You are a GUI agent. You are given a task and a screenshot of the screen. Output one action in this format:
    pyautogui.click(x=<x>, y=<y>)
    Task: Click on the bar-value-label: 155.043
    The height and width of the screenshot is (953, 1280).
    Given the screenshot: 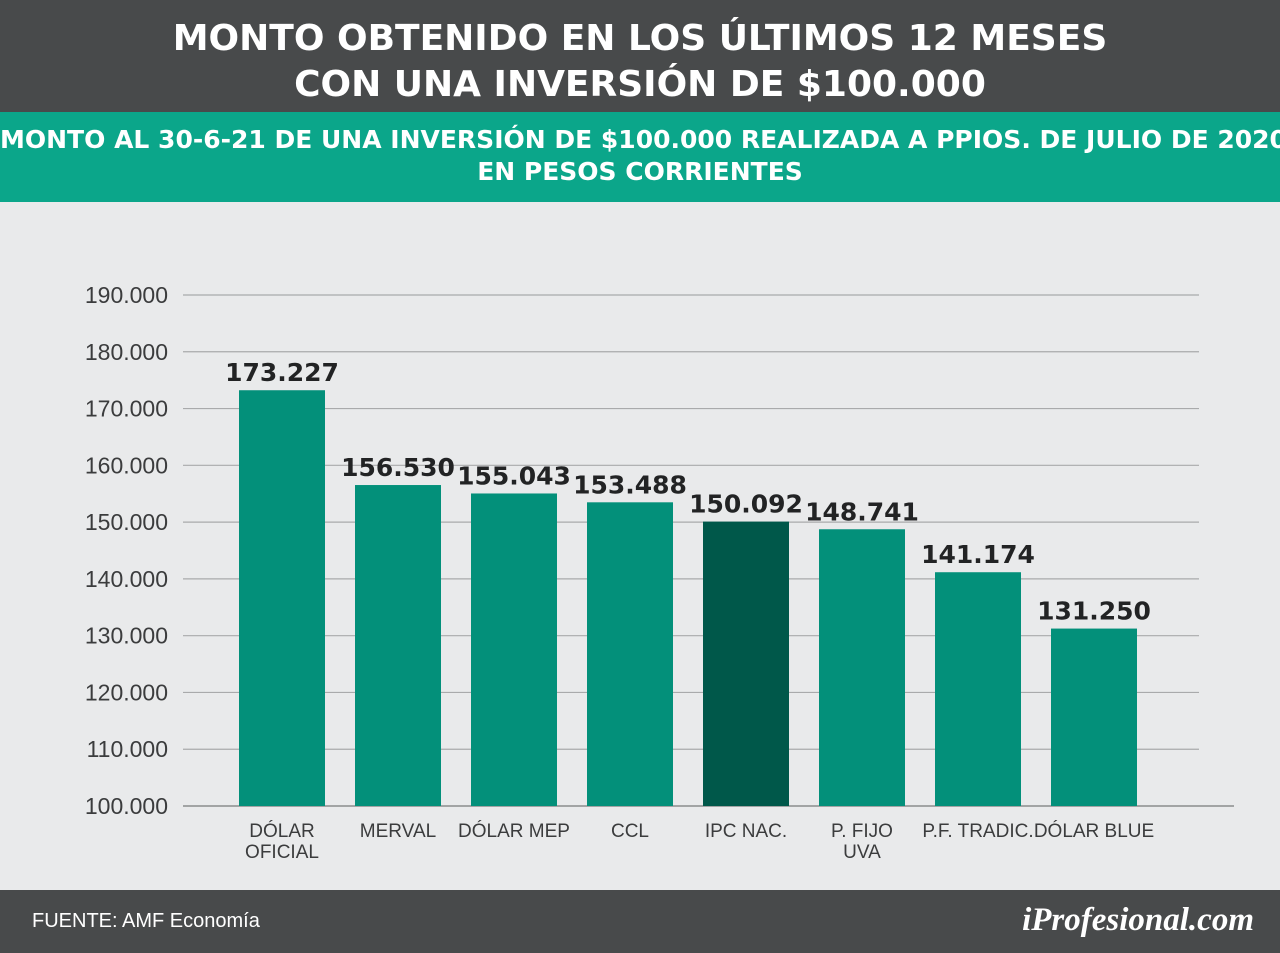 What is the action you would take?
    pyautogui.click(x=514, y=475)
    